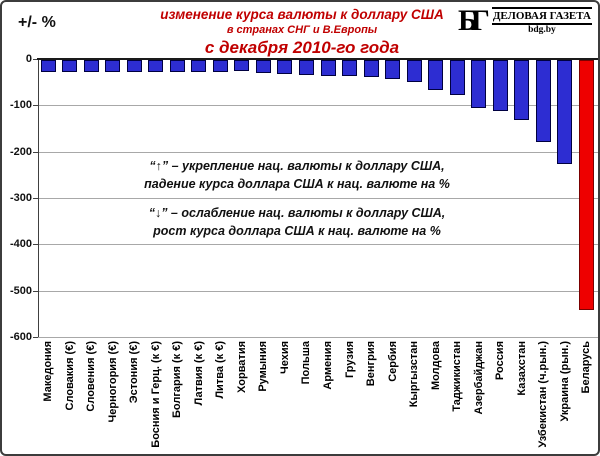 Image resolution: width=600 pixels, height=456 pixels. Describe the element at coordinates (473, 20) in the screenshot. I see `bdg-monogram-icon: БГ` at that location.